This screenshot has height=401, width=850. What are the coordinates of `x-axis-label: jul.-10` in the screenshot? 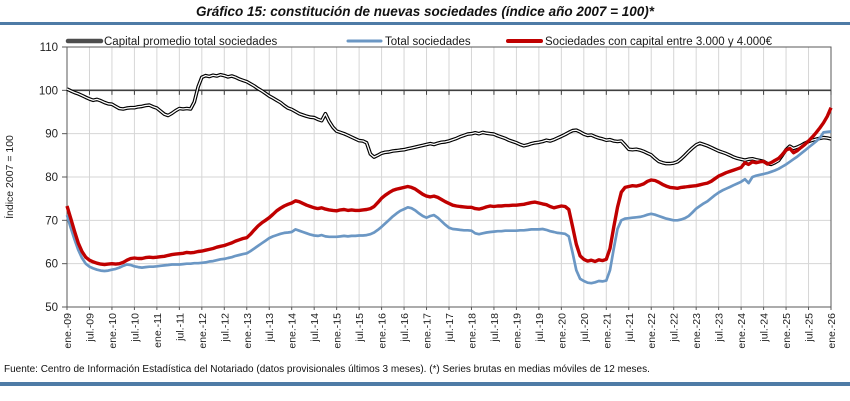 It's located at (135, 328).